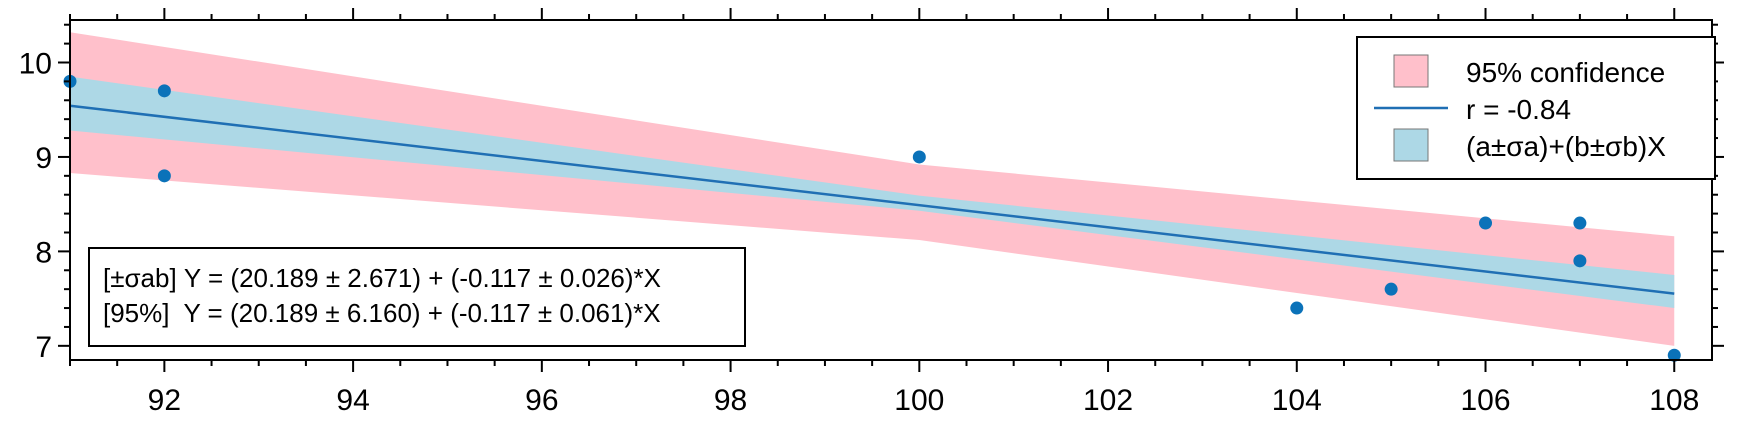 This screenshot has width=1747, height=428. Describe the element at coordinates (43, 347) in the screenshot. I see `y-tick-label-7: 7` at that location.